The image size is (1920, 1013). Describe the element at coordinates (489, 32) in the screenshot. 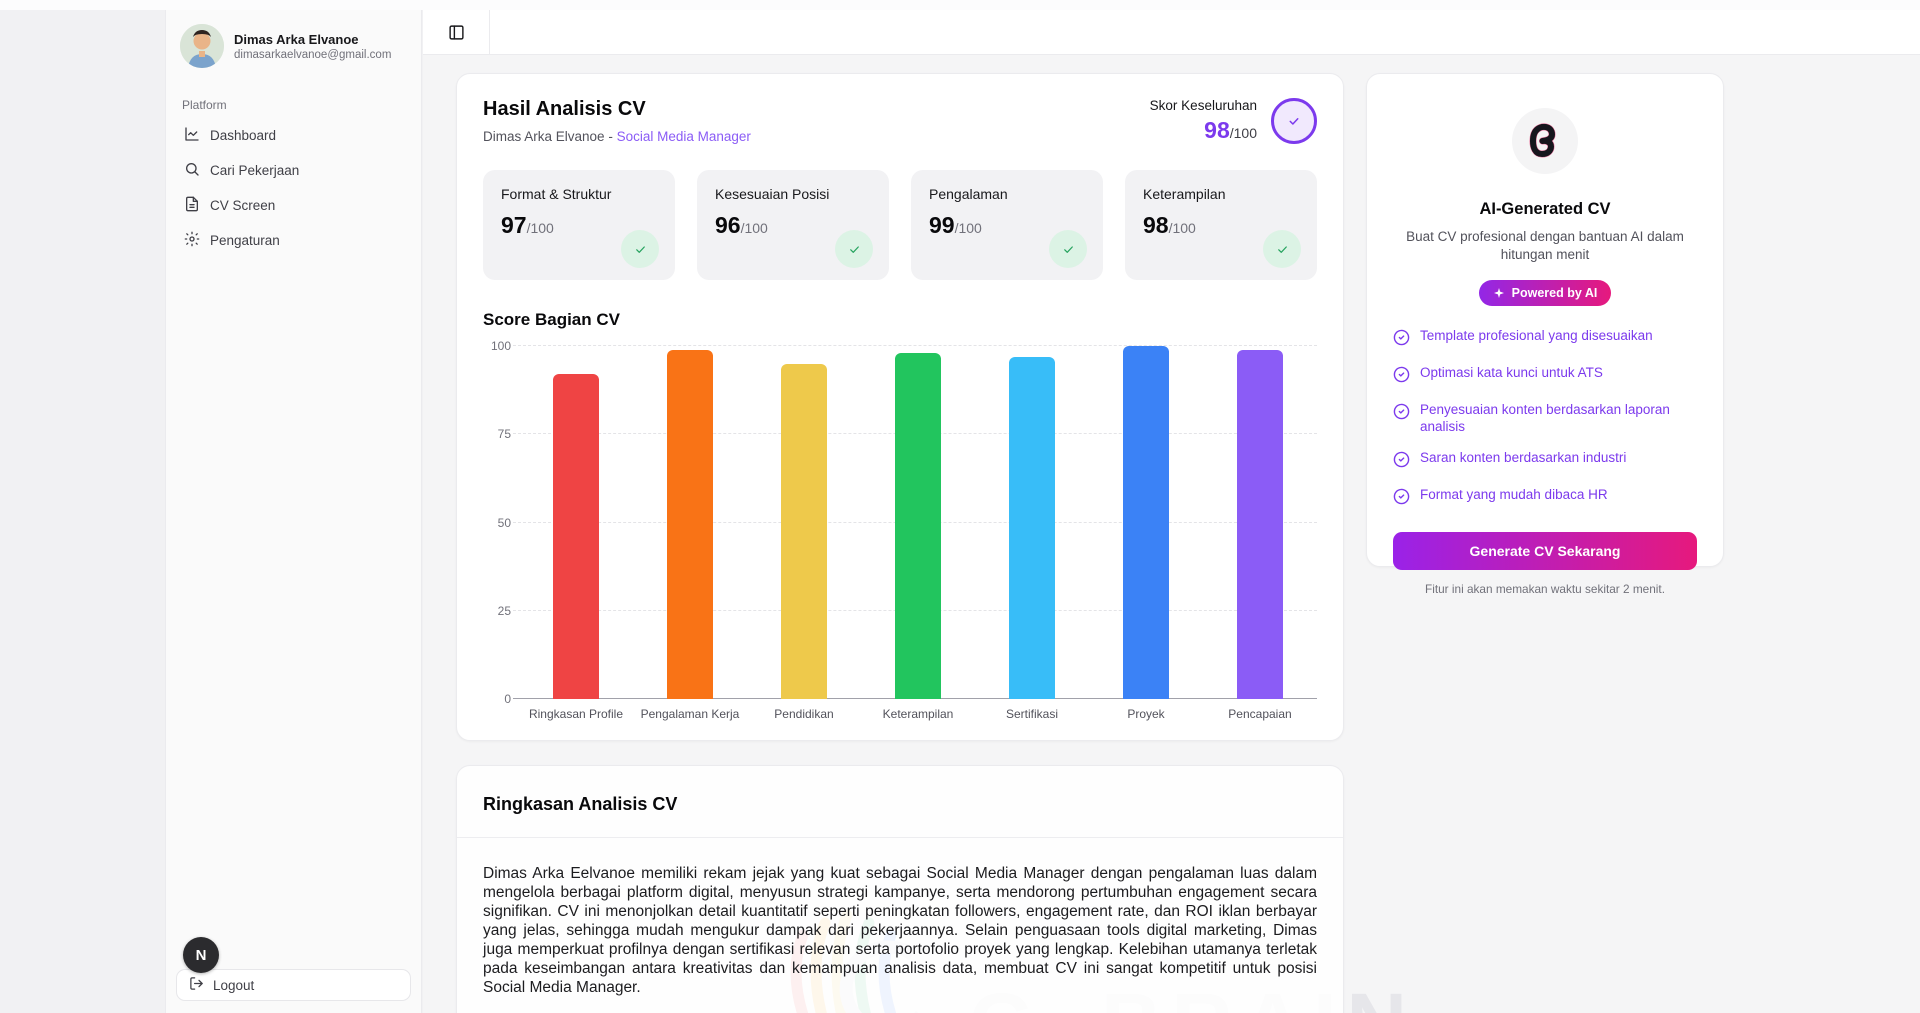

I see `topbar-divider` at that location.